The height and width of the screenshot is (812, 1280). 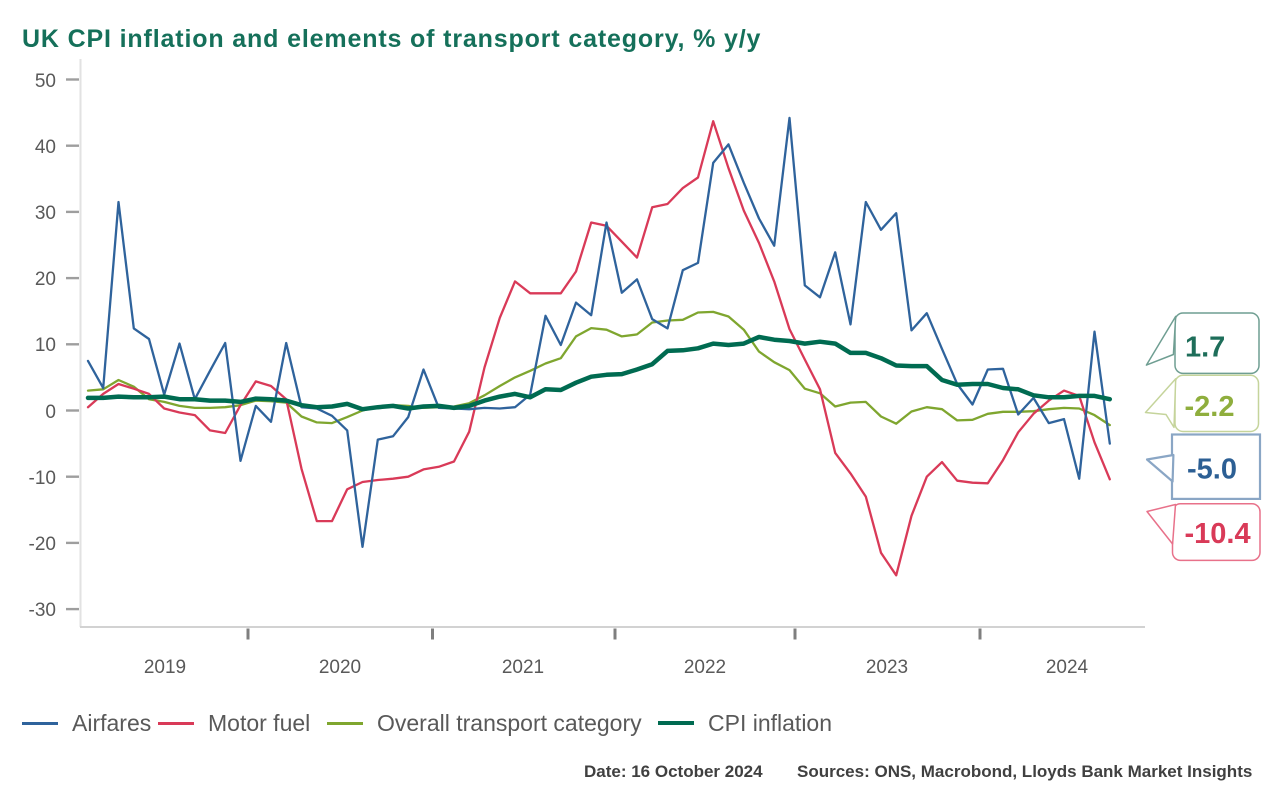 I want to click on svg-text: 30, so click(x=45, y=213).